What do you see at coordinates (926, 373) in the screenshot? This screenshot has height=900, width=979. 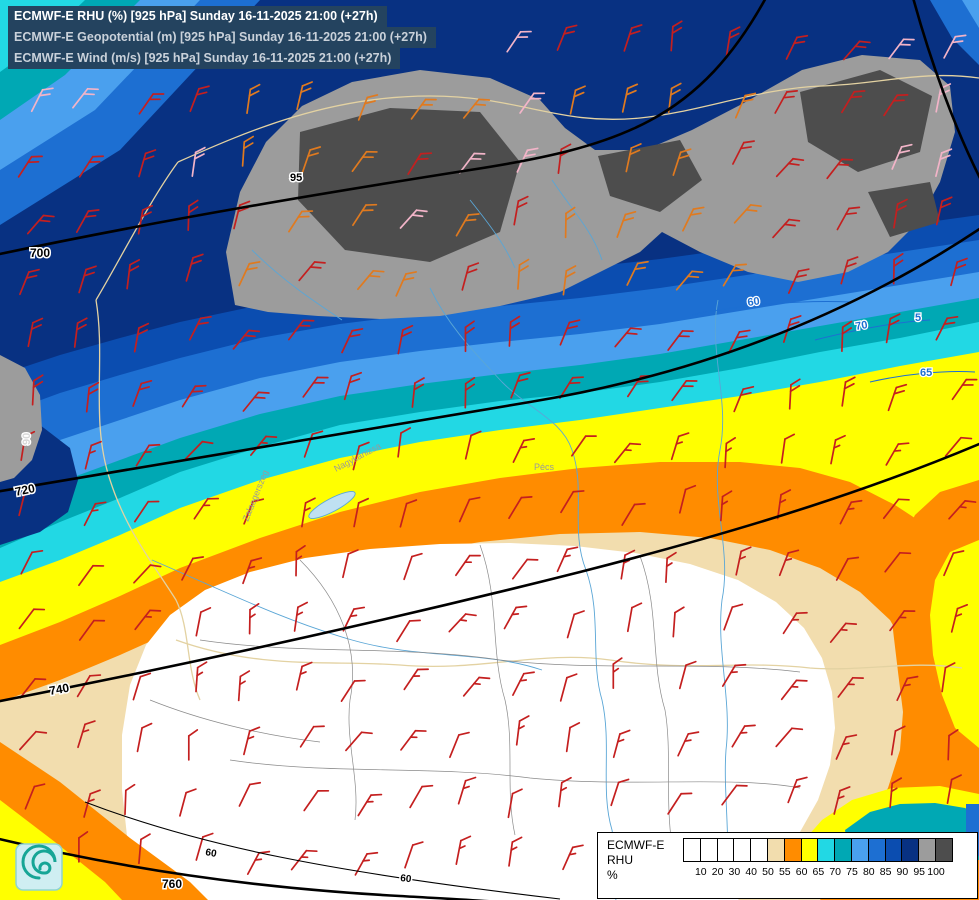 I see `rh-contour-65-label: 65` at bounding box center [926, 373].